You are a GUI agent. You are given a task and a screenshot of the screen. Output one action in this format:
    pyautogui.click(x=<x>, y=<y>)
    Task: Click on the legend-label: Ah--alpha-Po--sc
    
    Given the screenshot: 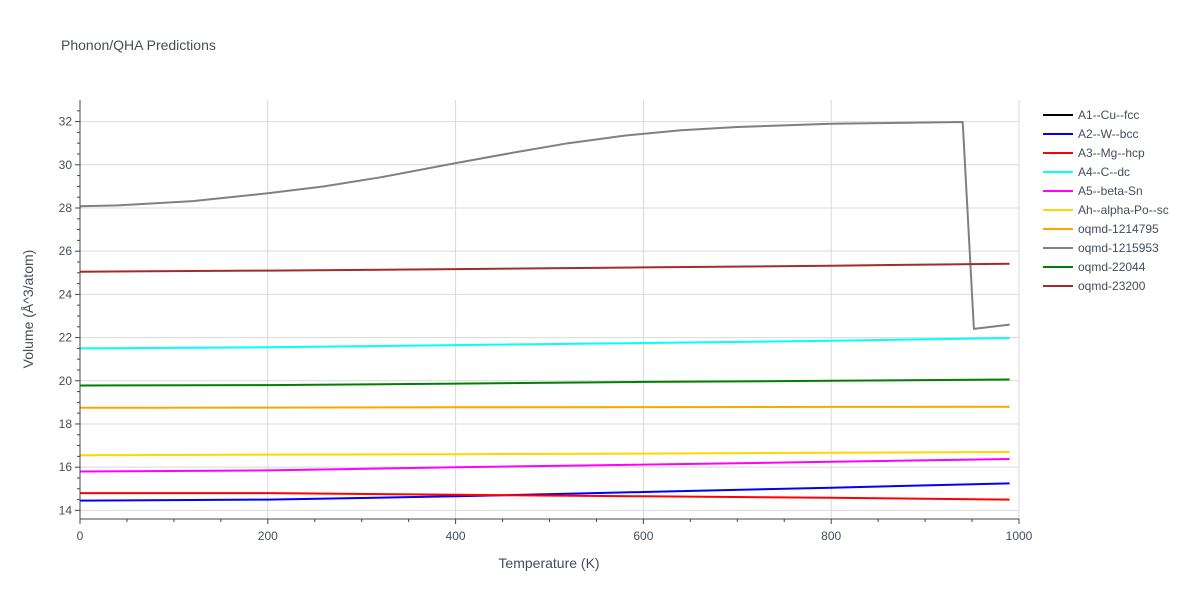 What is the action you would take?
    pyautogui.click(x=1123, y=210)
    